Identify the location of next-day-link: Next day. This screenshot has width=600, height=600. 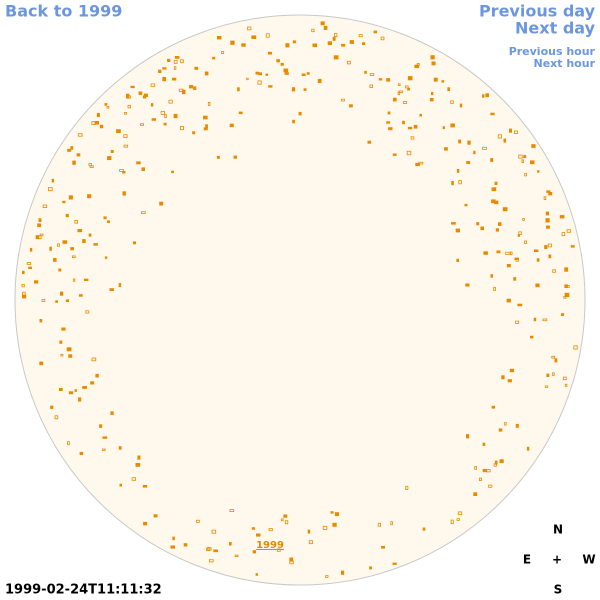
(555, 28).